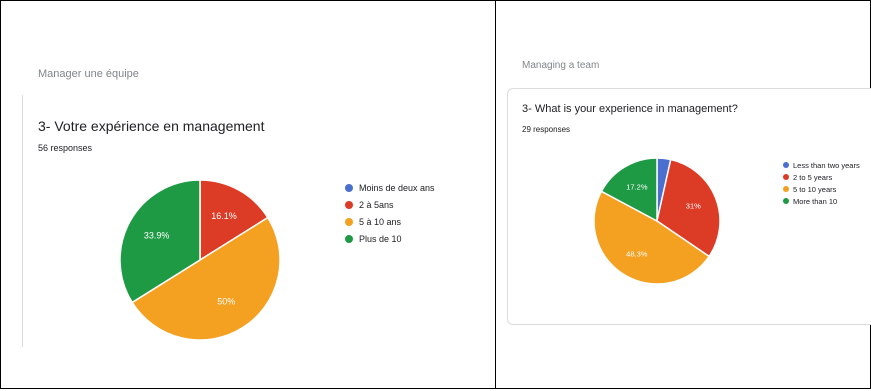 The width and height of the screenshot is (871, 391). What do you see at coordinates (397, 187) in the screenshot?
I see `legend-label-0: Moins de deux ans` at bounding box center [397, 187].